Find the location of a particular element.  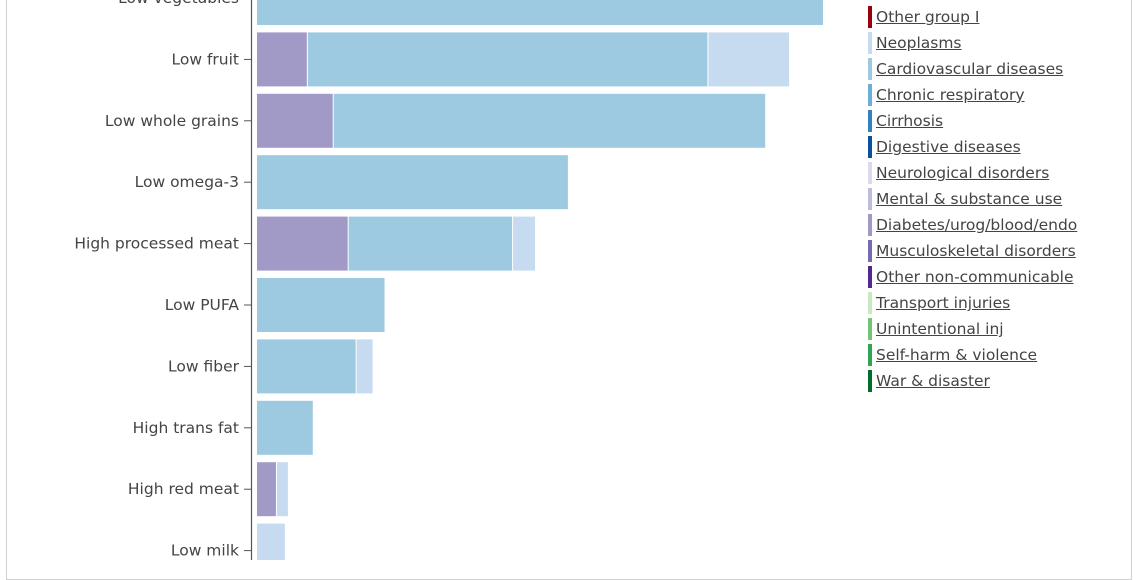

y-tick-label-low-whole-grains: Low whole grains is located at coordinates (172, 121).